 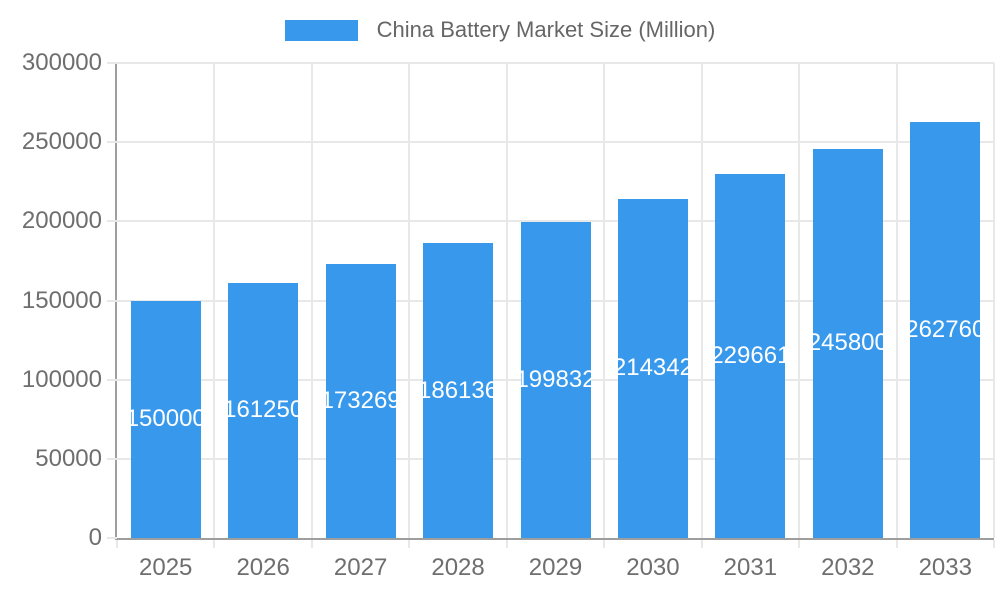 I want to click on y-tick-label: 300000, so click(x=61, y=62).